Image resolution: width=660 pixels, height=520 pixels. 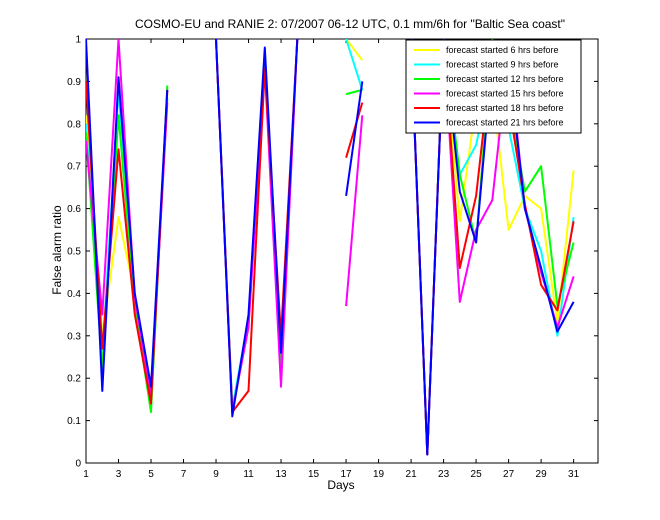 I want to click on x-tick-label: 21, so click(x=412, y=474).